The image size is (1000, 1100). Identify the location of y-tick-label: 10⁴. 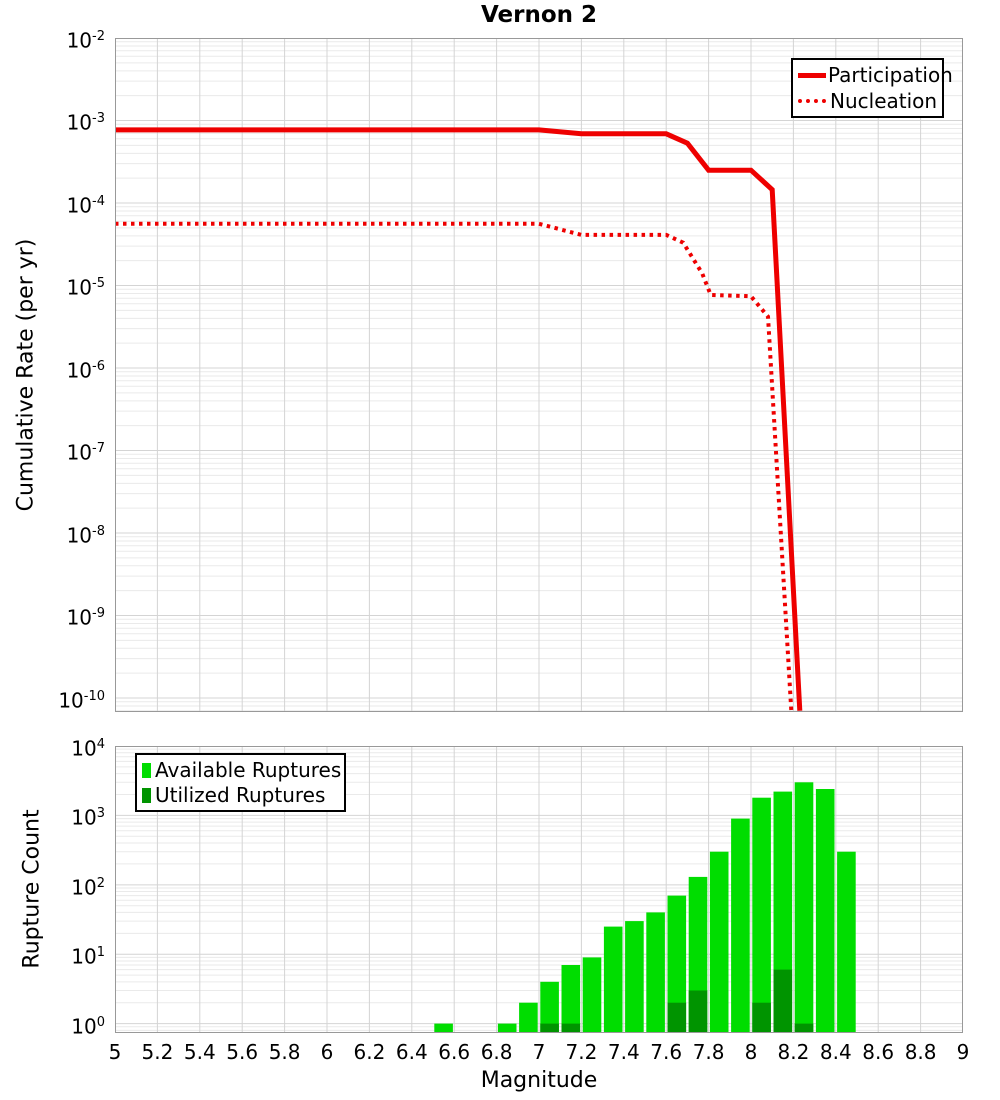
(88, 748).